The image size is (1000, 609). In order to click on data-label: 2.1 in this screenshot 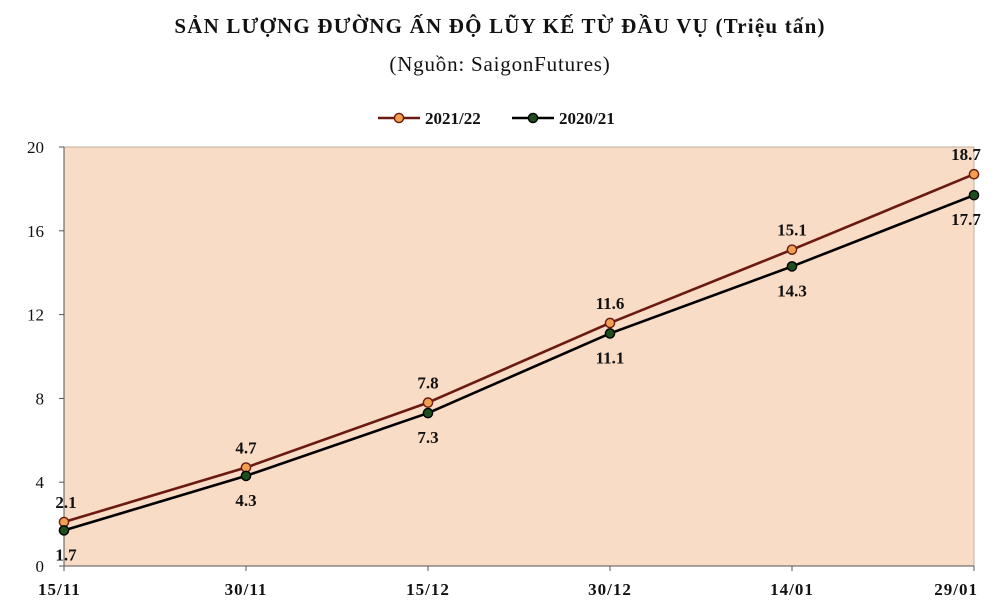, I will do `click(65, 502)`.